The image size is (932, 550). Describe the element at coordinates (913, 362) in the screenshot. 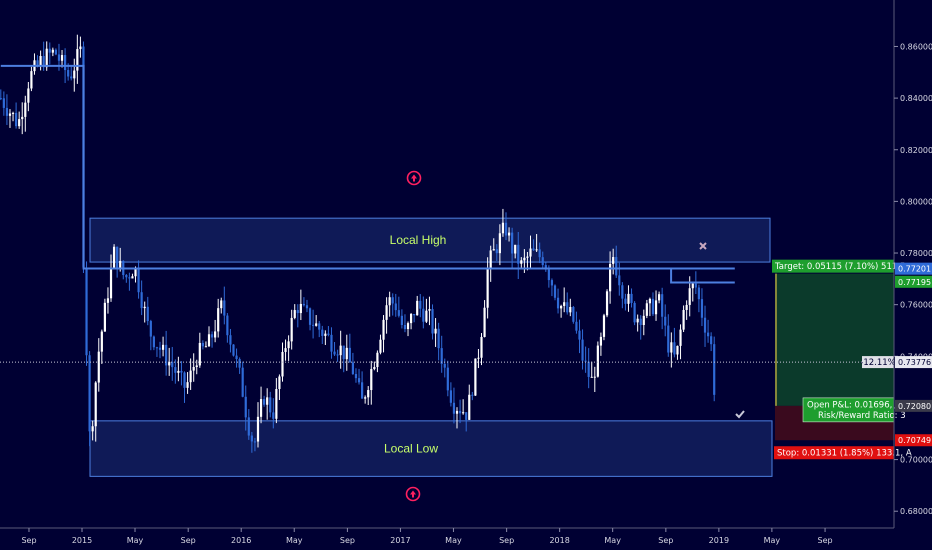

I see `price-tag-bg` at that location.